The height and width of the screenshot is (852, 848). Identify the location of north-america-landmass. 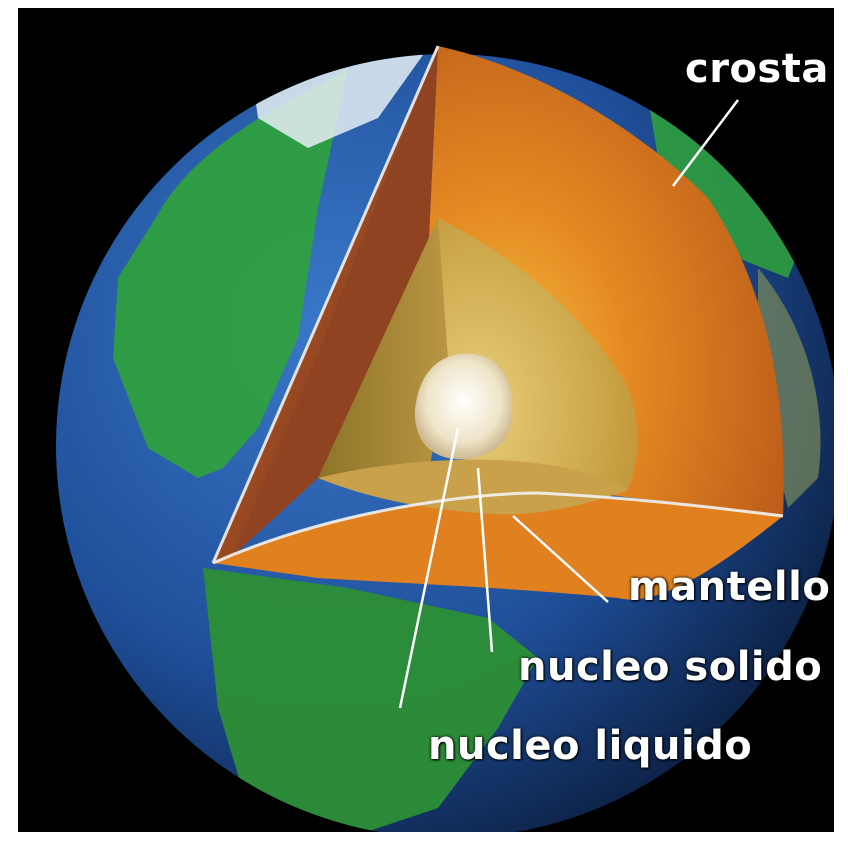
(230, 273).